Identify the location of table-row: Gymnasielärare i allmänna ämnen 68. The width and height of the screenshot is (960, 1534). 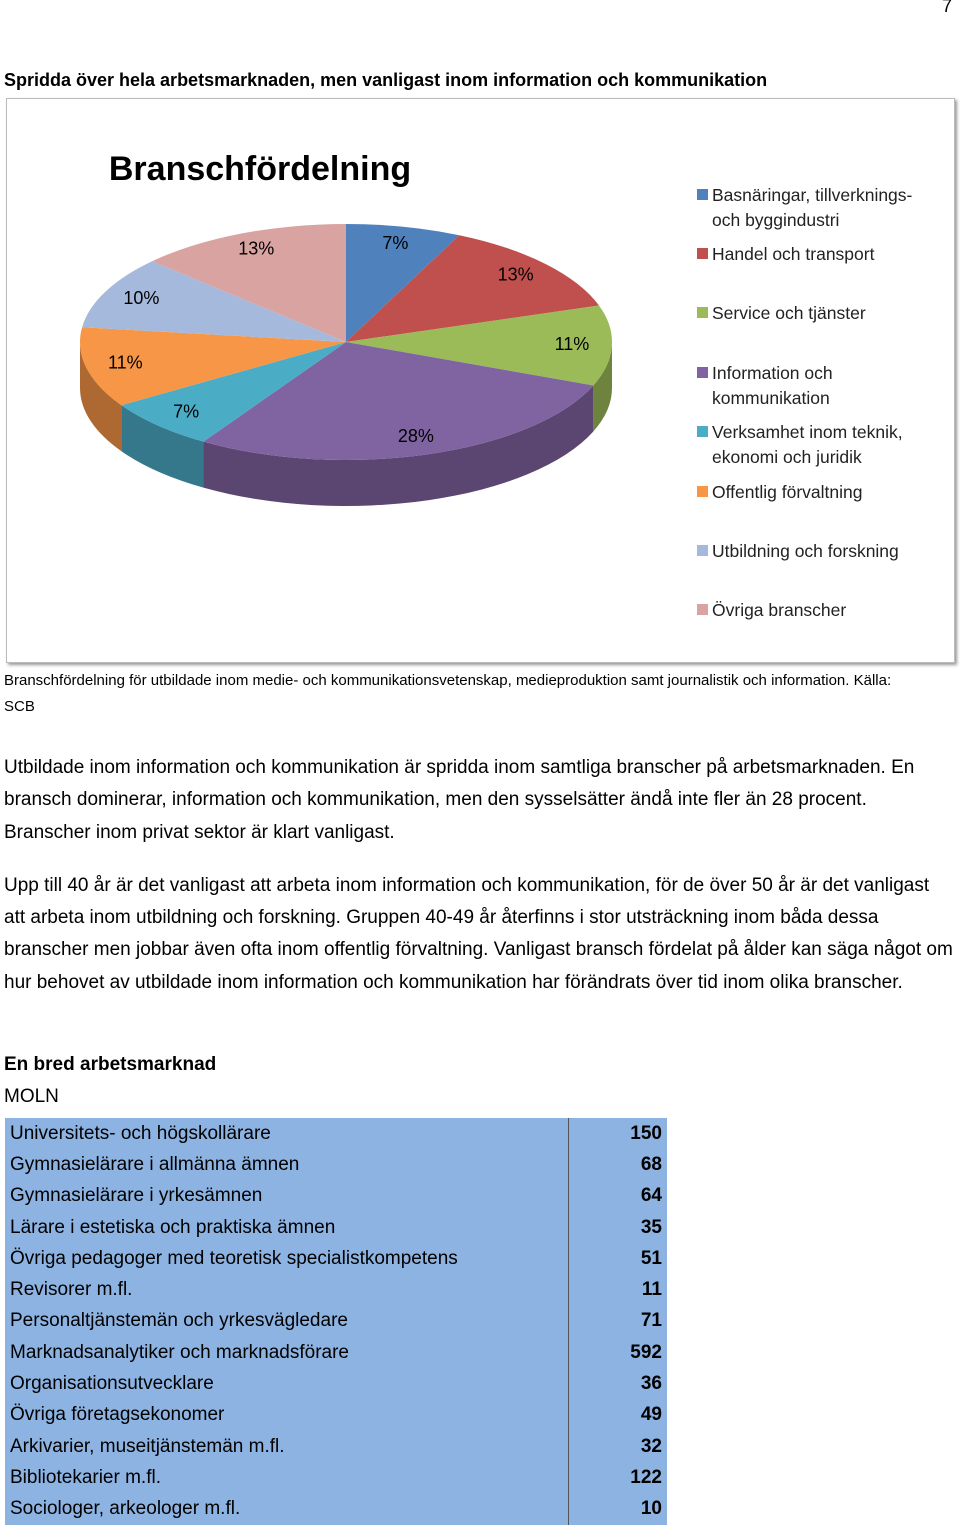
(336, 1165).